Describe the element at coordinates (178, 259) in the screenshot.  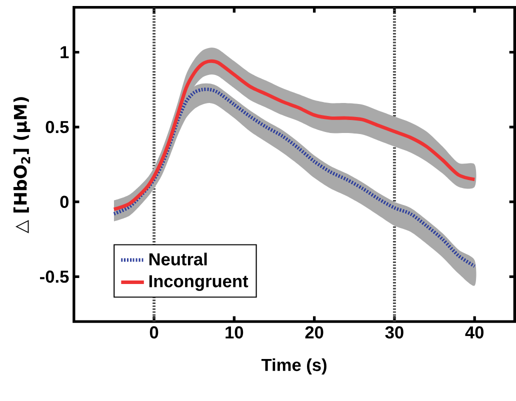
I see `legend-label: Neutral` at that location.